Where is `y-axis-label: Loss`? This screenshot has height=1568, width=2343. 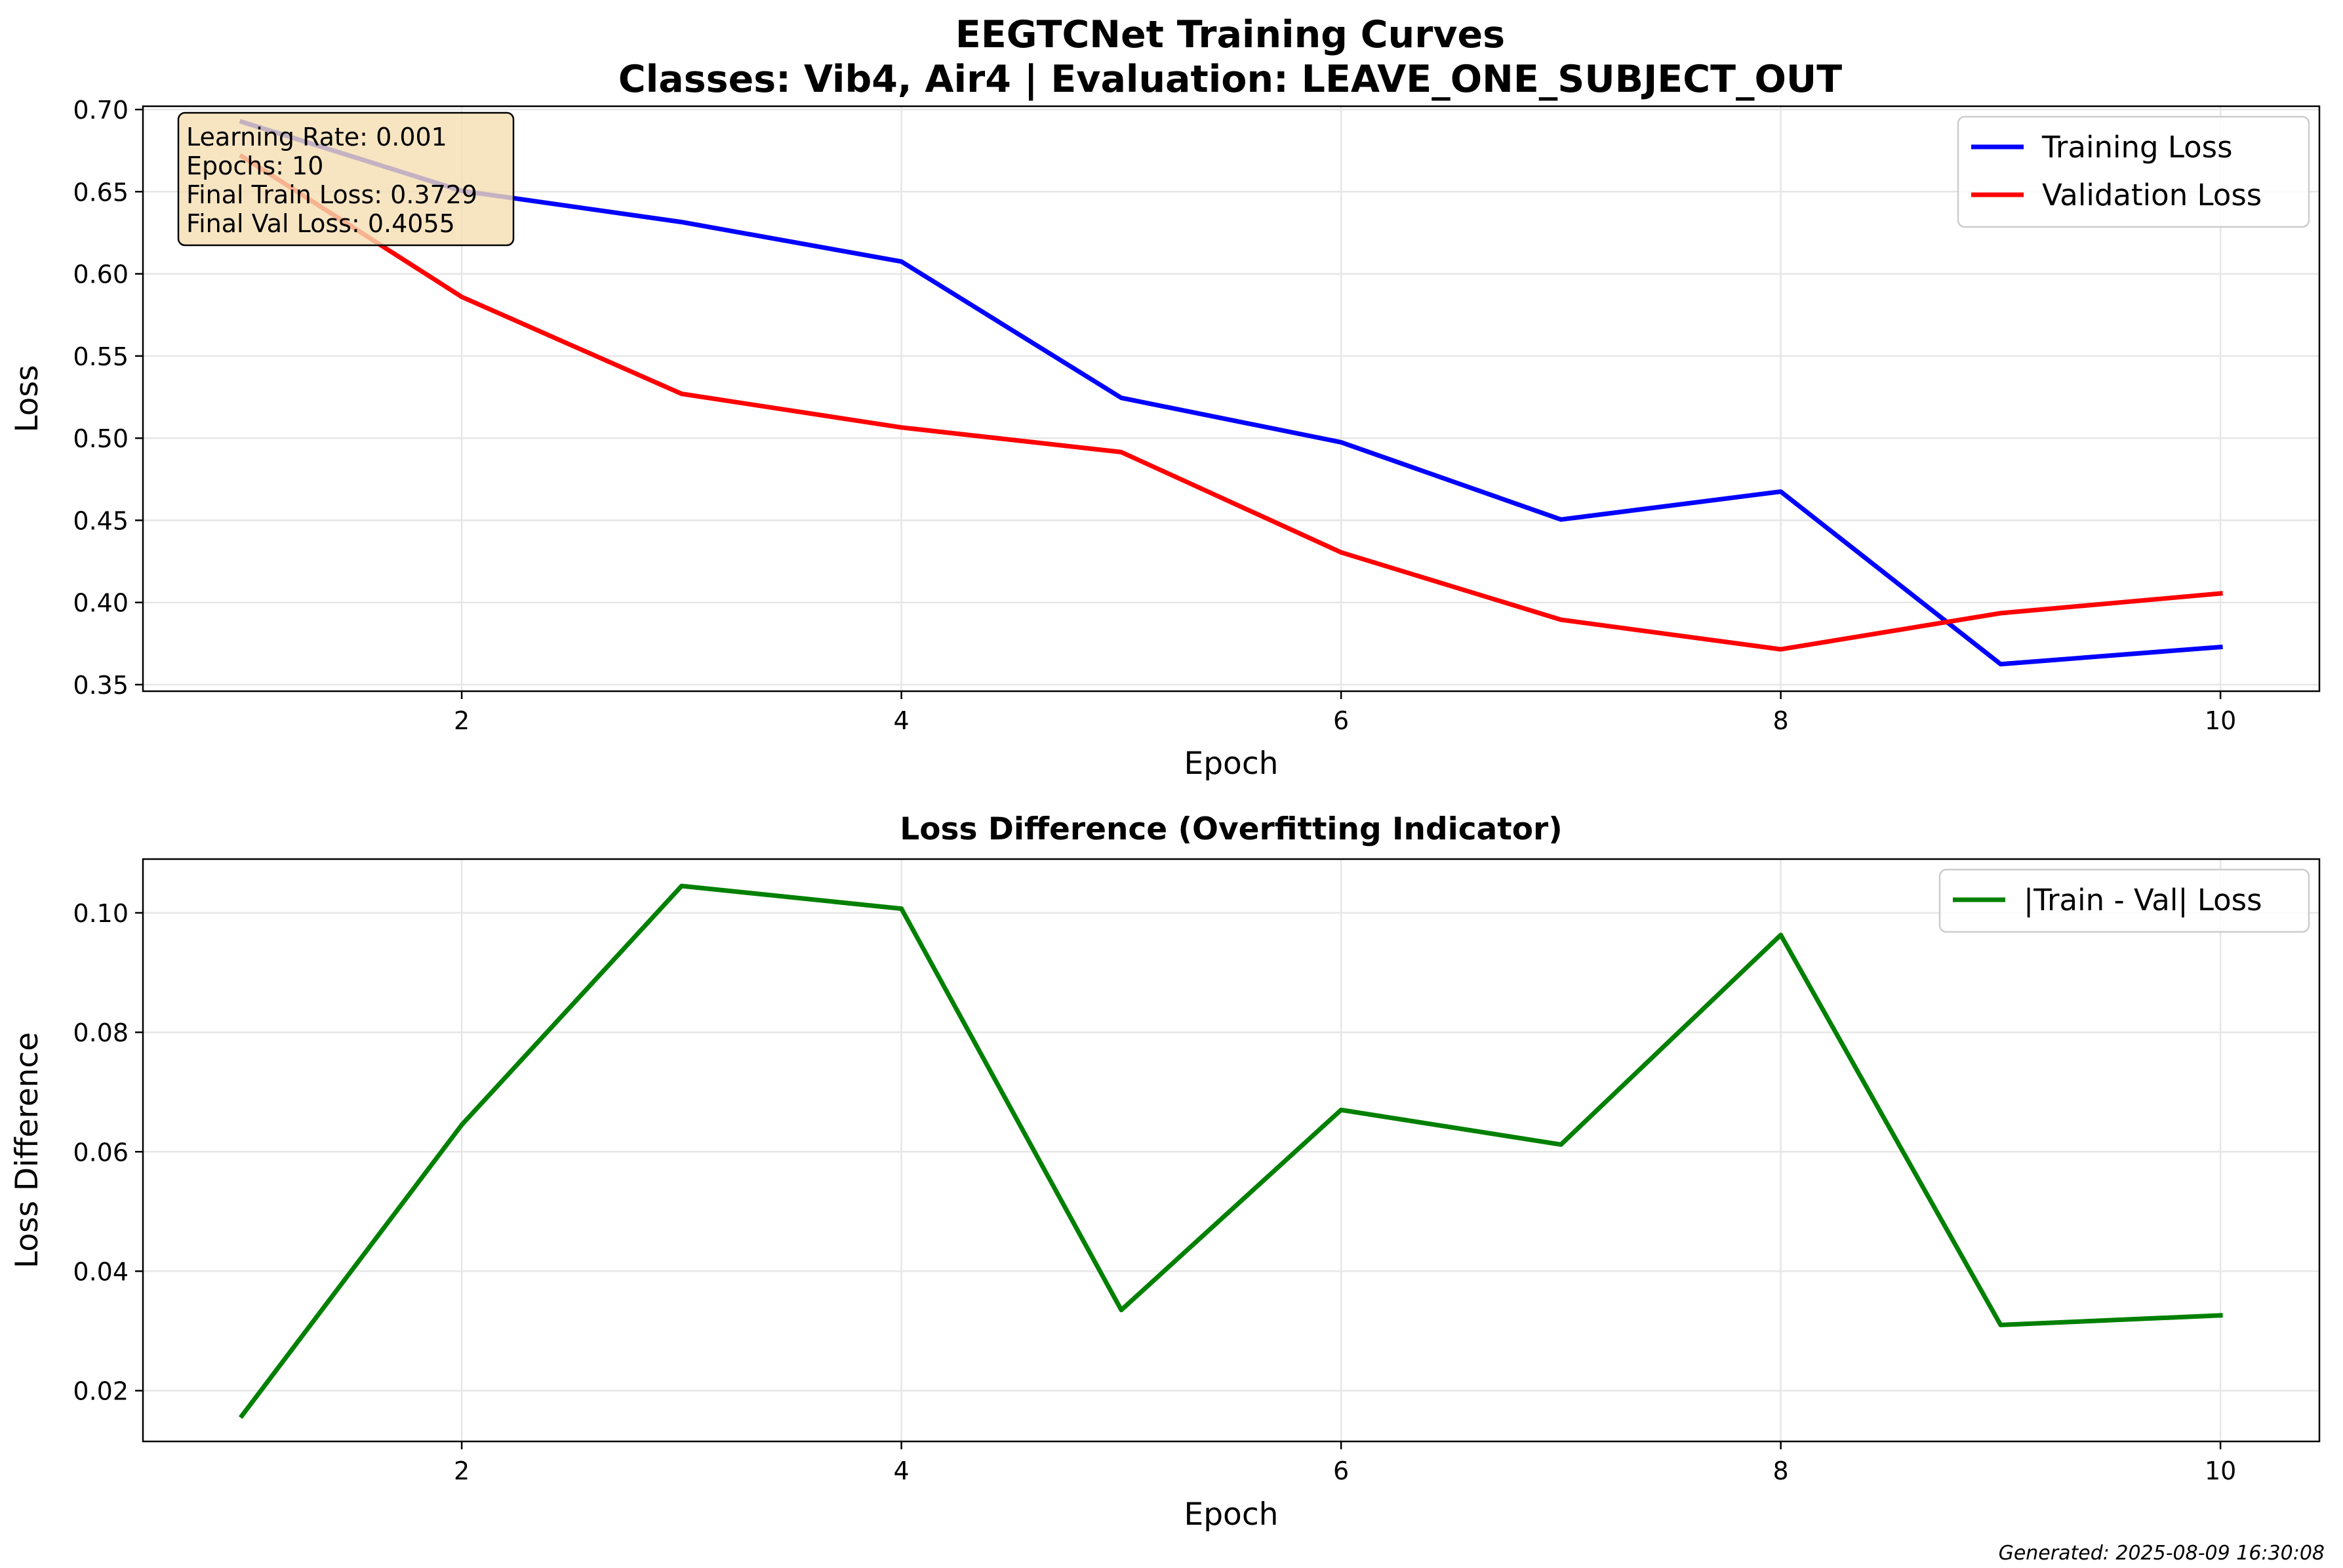 y-axis-label: Loss is located at coordinates (27, 398).